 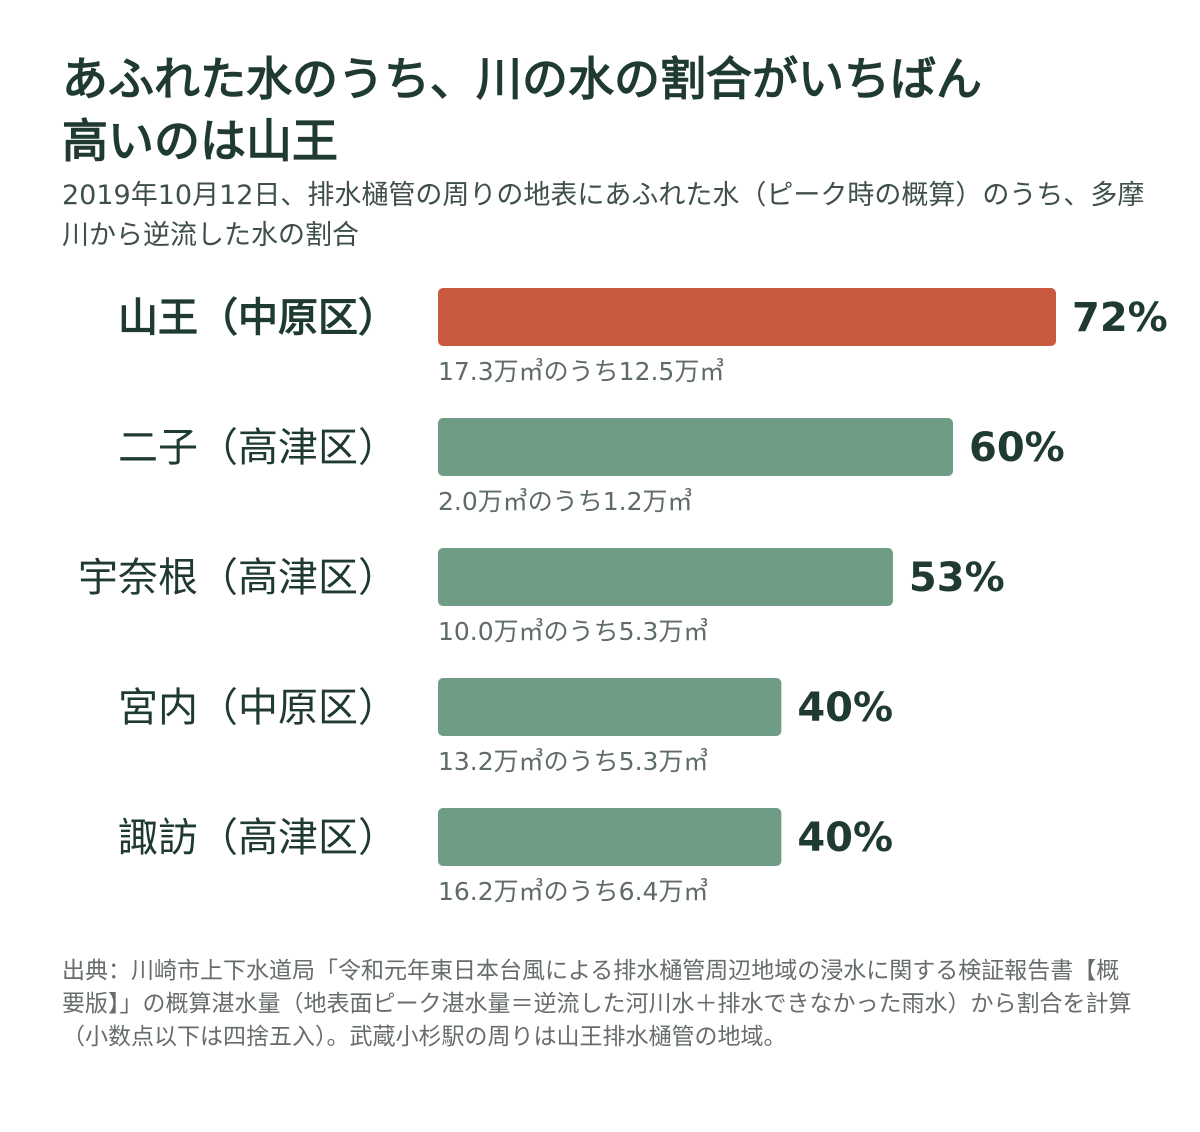 What do you see at coordinates (522, 79) in the screenshot?
I see `chart-title-line1: あふれた水のうち、川の水の割合がいちばん` at bounding box center [522, 79].